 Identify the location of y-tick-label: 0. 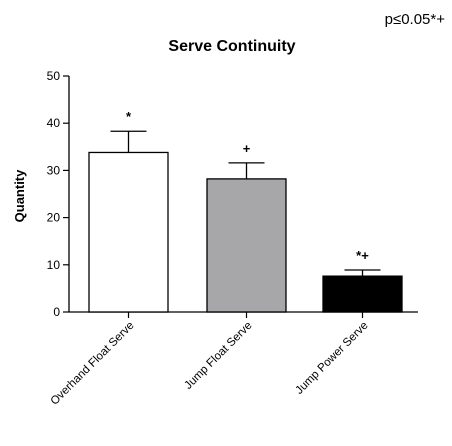
(56, 312).